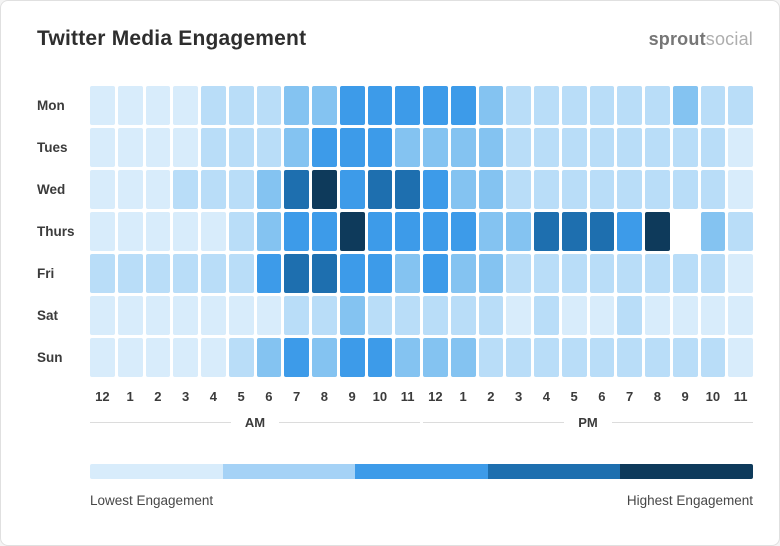 The height and width of the screenshot is (546, 780). Describe the element at coordinates (421, 471) in the screenshot. I see `legend-color-bar` at that location.